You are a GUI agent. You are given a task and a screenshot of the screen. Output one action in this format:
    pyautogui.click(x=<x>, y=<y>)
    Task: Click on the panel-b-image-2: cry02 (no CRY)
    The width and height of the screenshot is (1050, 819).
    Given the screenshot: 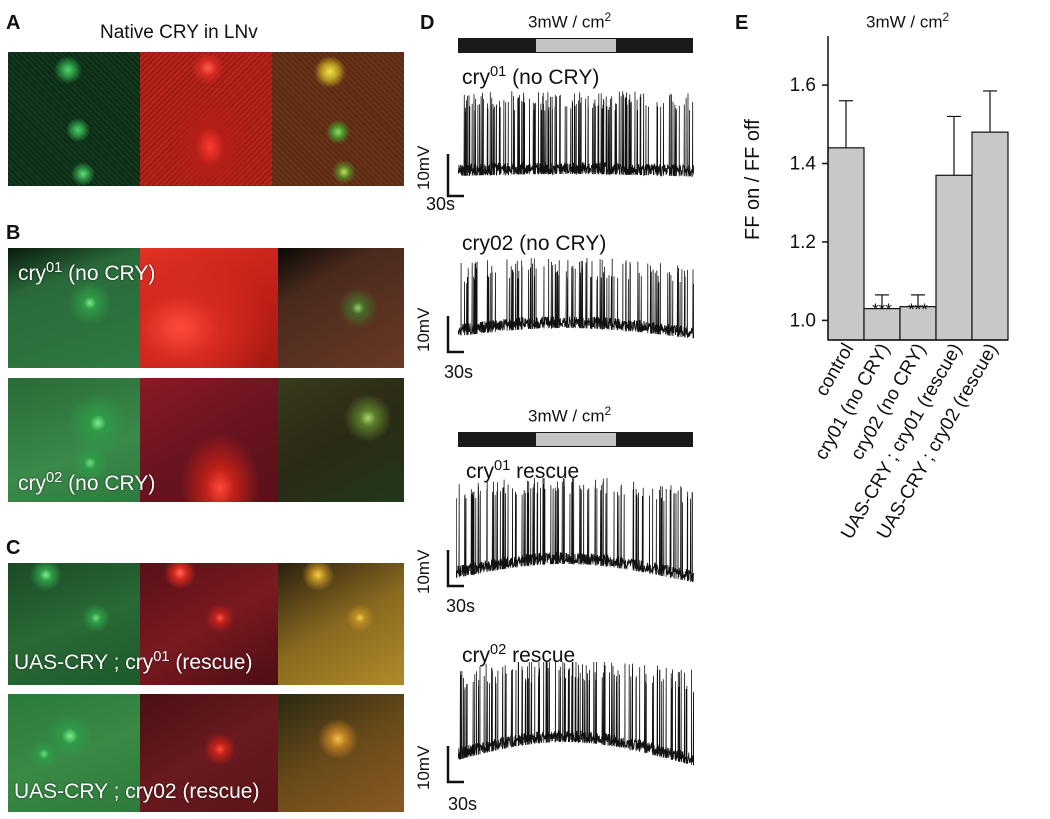 What is the action you would take?
    pyautogui.click(x=206, y=440)
    